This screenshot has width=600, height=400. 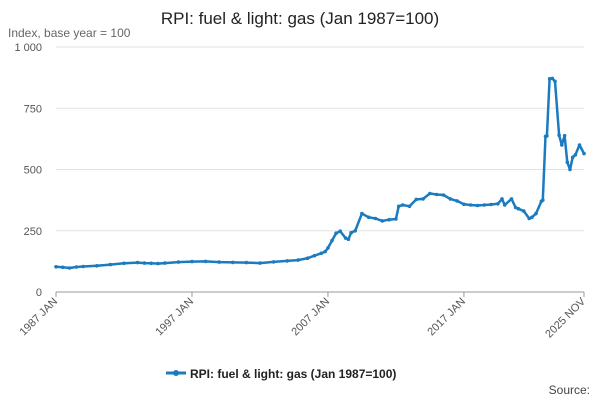 What do you see at coordinates (28, 48) in the screenshot?
I see `y-tick-label: 1 000` at bounding box center [28, 48].